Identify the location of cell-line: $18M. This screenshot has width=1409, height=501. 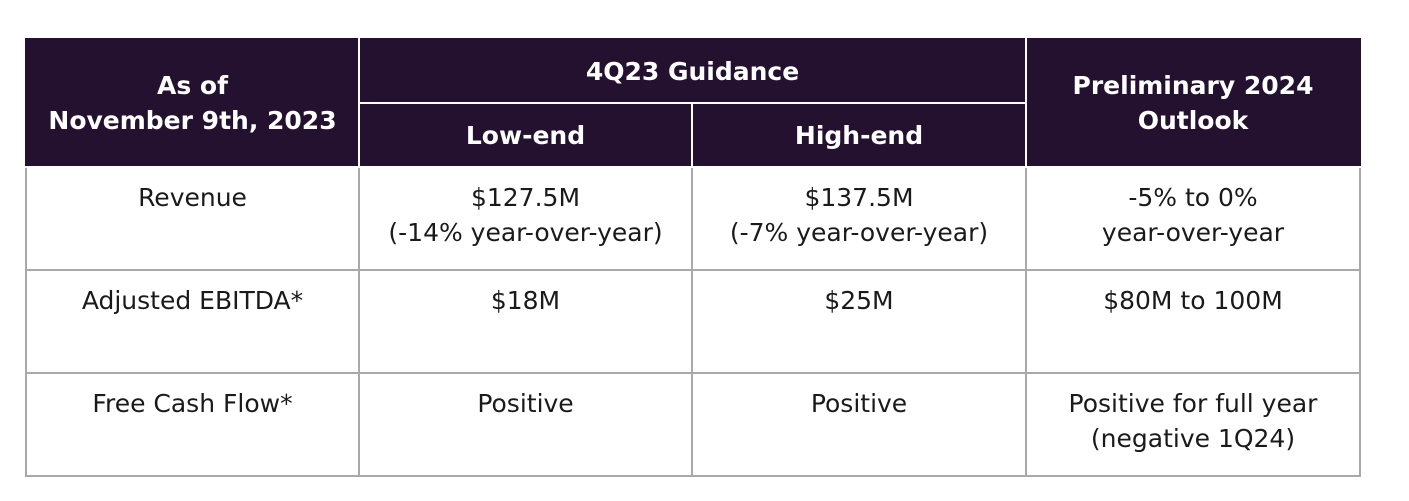
(525, 300).